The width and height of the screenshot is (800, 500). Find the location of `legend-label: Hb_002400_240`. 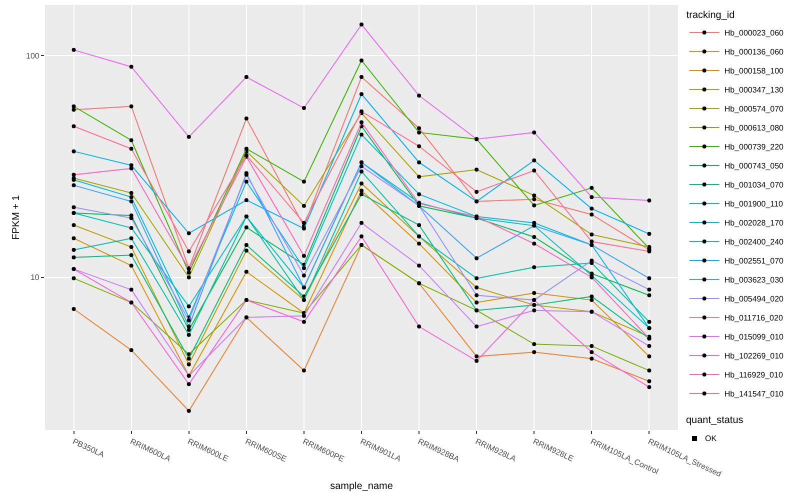

legend-label: Hb_002400_240 is located at coordinates (754, 242).